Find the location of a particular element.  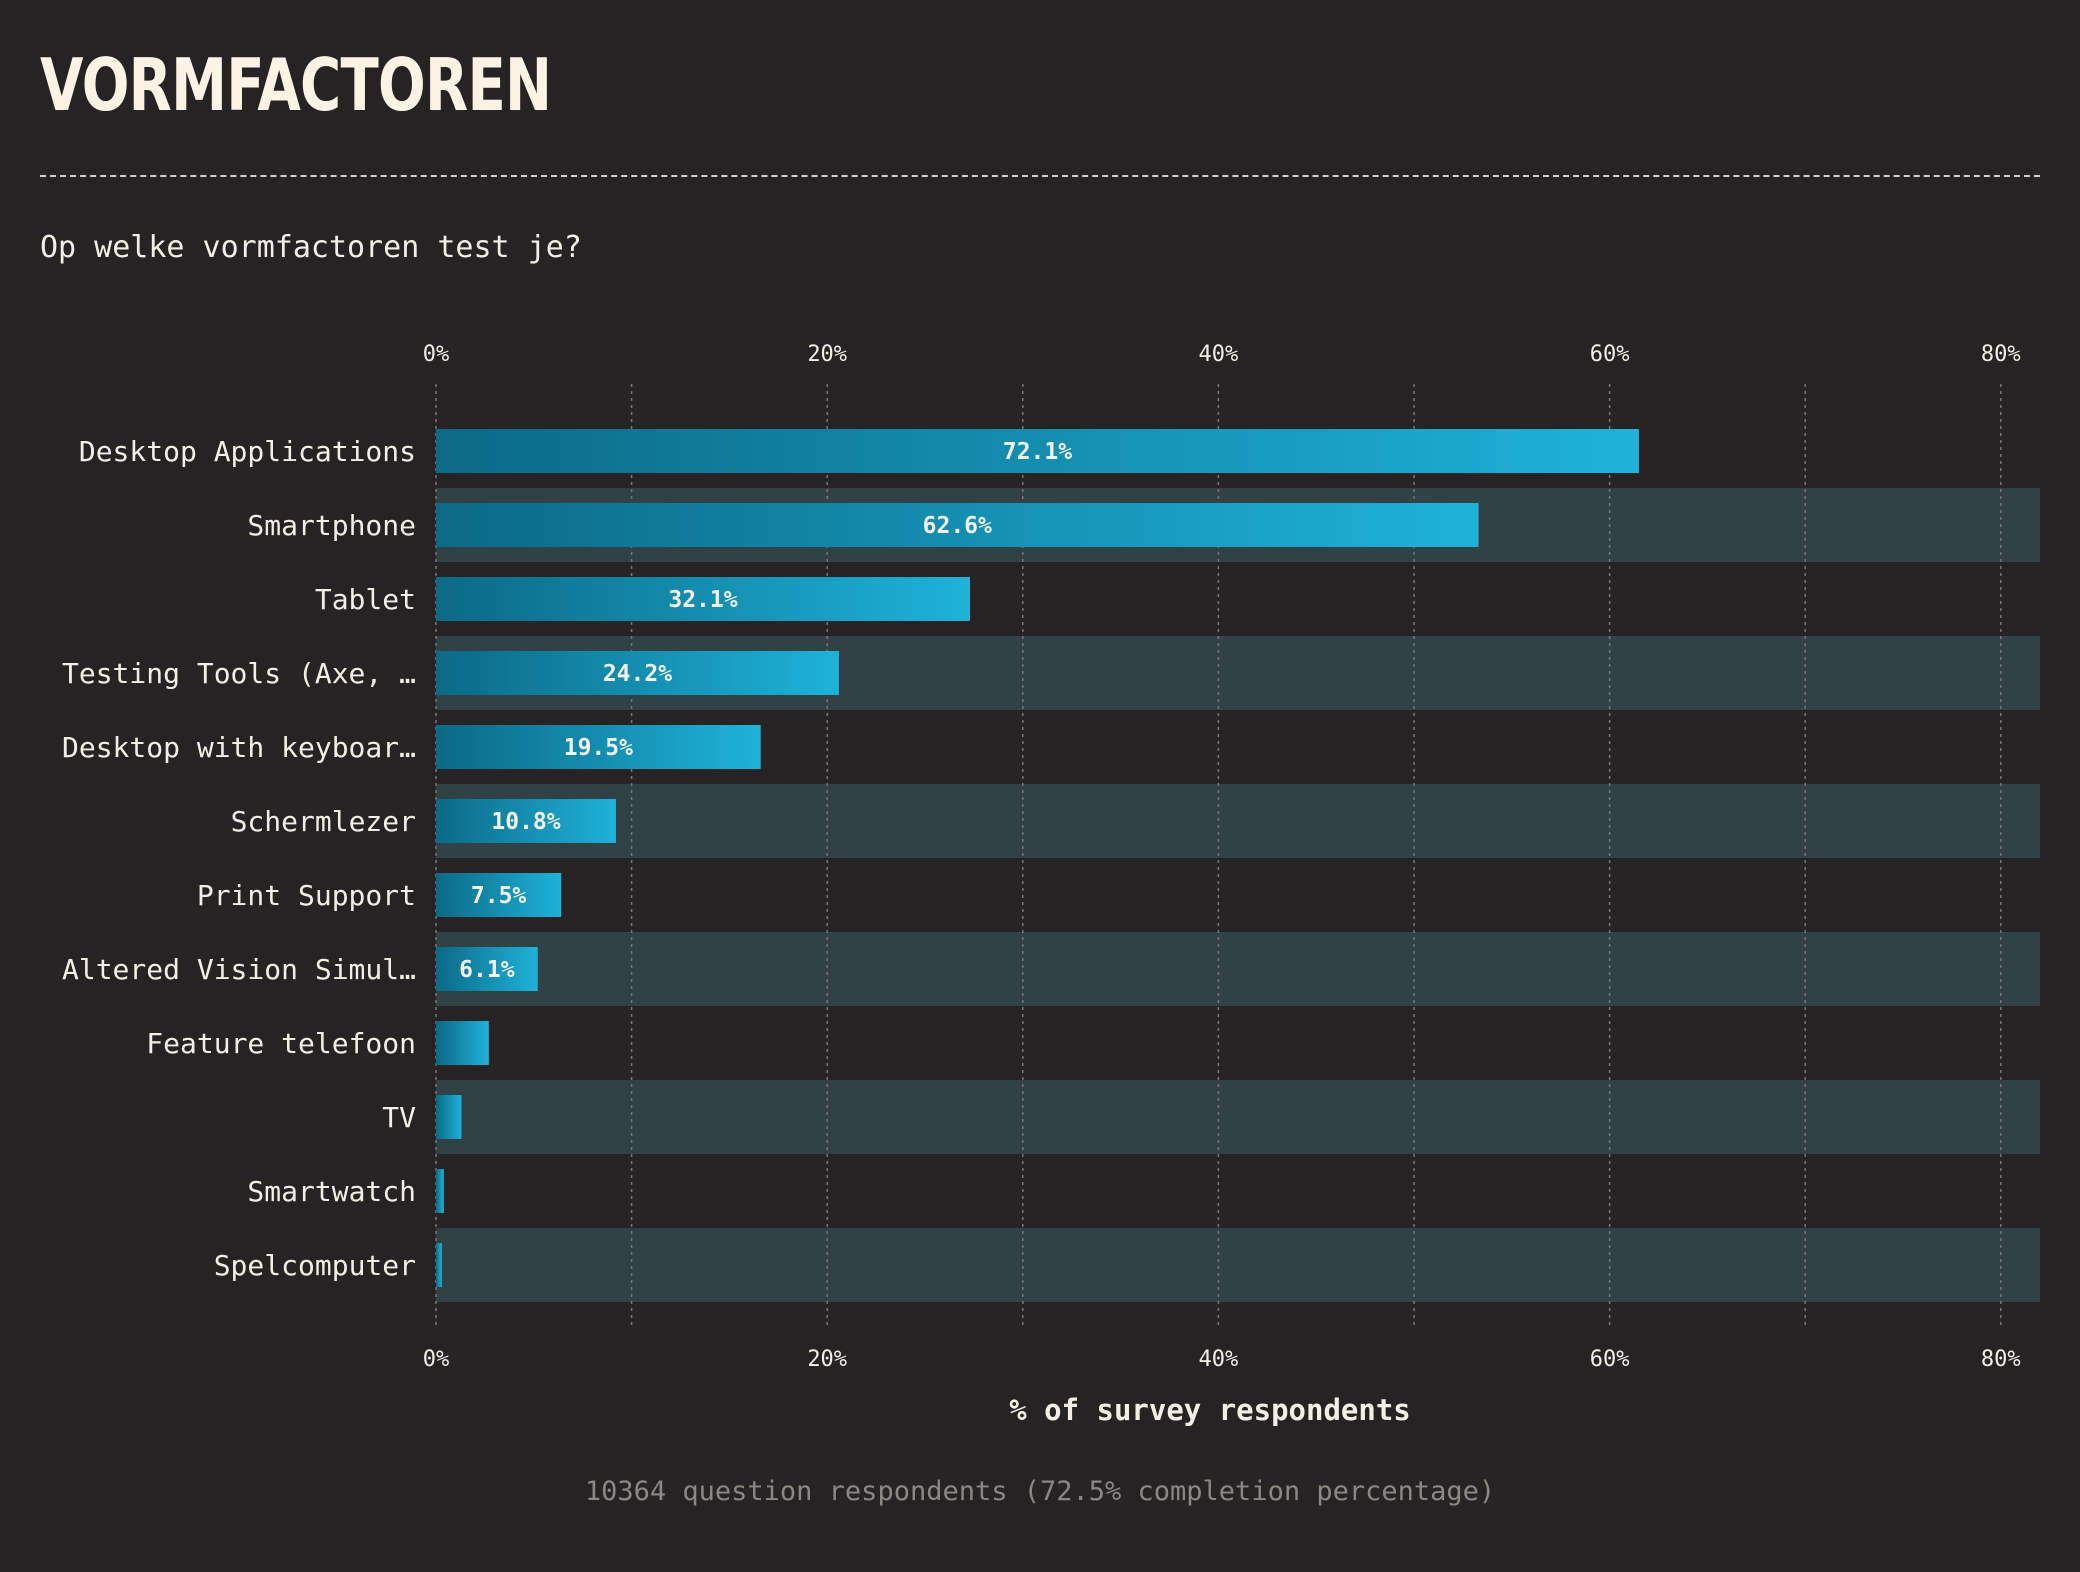

bottom-tick-labels: 0% 20% 40% 60% 80% is located at coordinates (1222, 1359).